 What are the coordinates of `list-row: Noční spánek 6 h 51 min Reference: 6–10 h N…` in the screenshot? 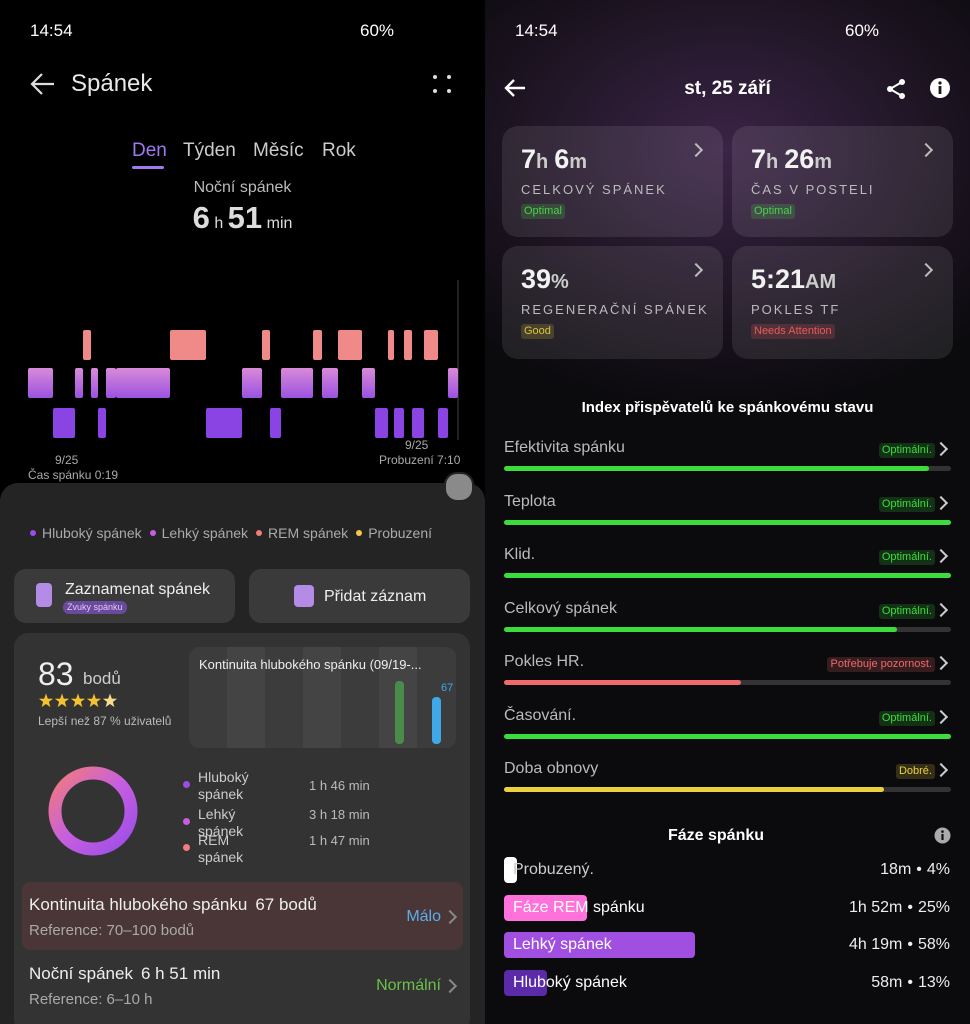 It's located at (242, 985).